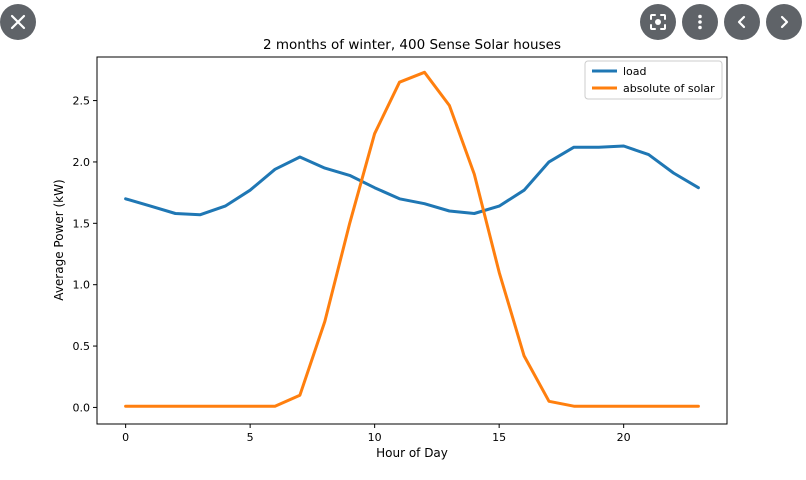 Image resolution: width=806 pixels, height=480 pixels. What do you see at coordinates (125, 437) in the screenshot?
I see `x-tick-label: 0` at bounding box center [125, 437].